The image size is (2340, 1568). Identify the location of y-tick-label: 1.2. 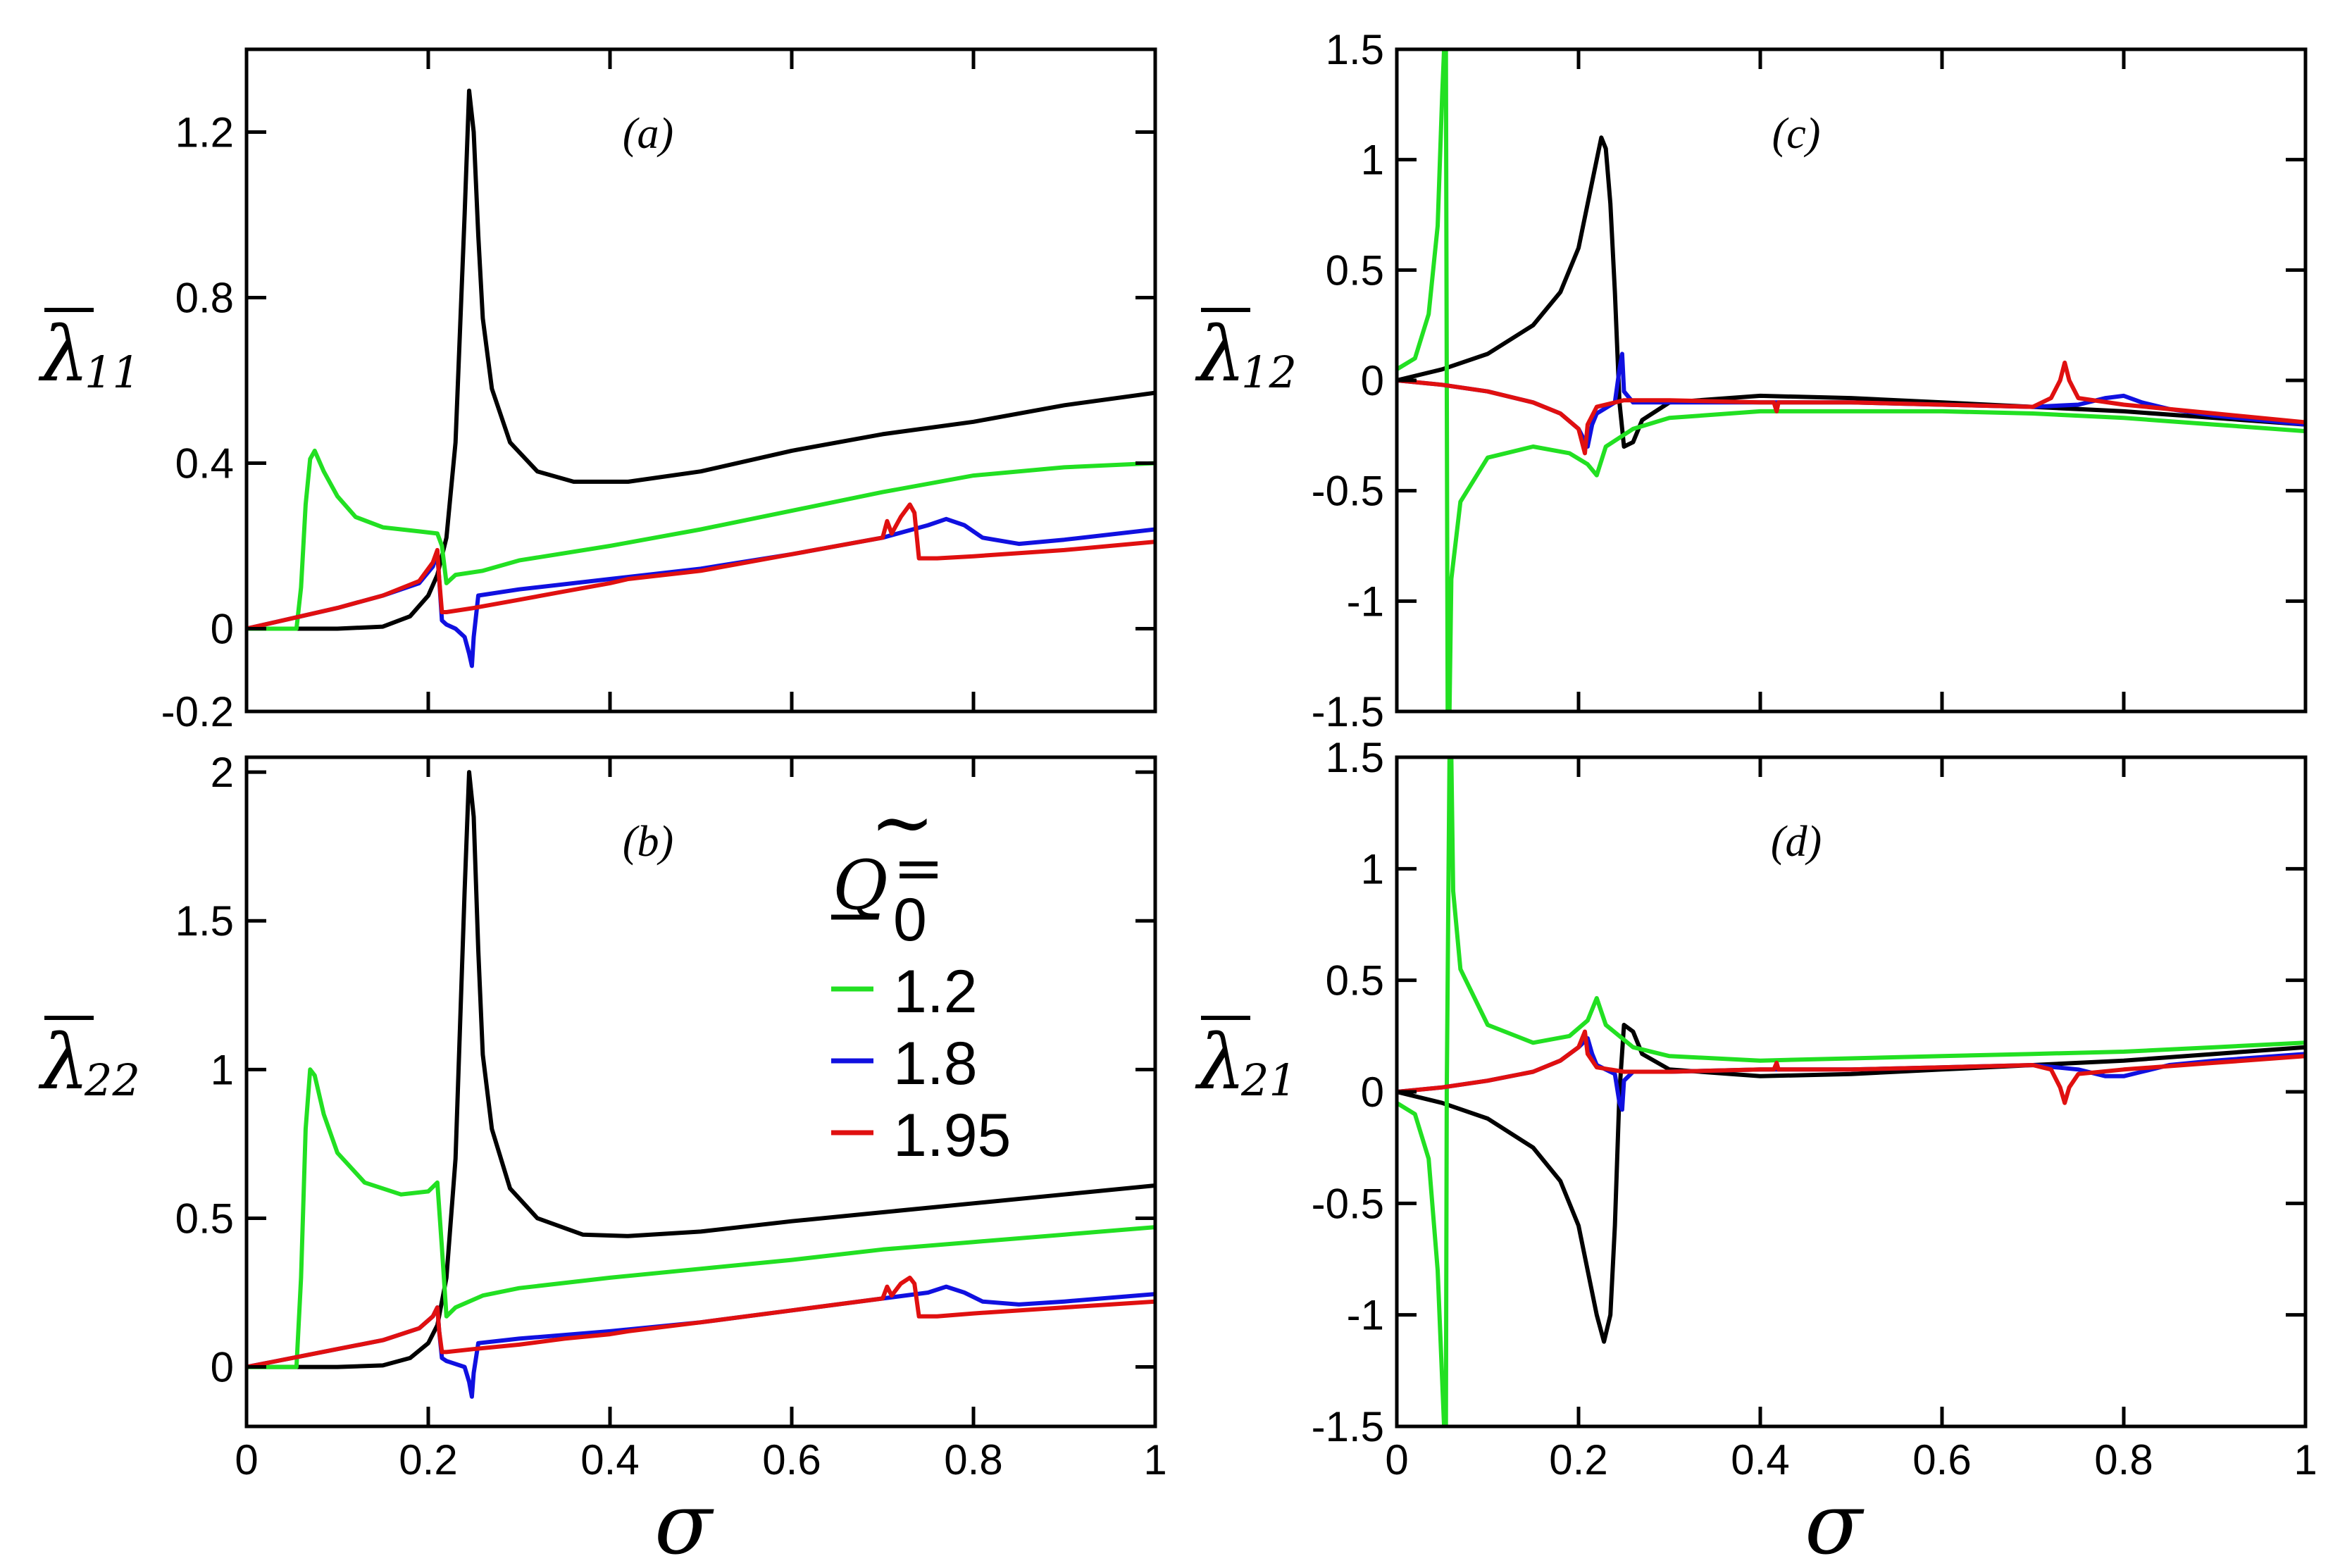
(204, 132).